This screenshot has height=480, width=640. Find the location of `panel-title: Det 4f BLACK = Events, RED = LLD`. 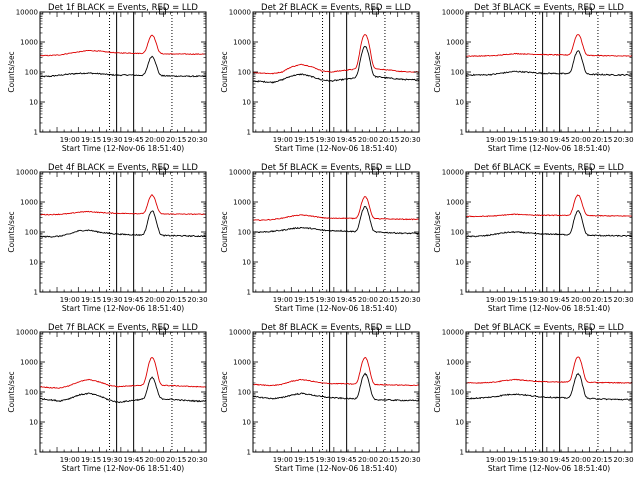

panel-title: Det 4f BLACK = Events, RED = LLD is located at coordinates (123, 168).